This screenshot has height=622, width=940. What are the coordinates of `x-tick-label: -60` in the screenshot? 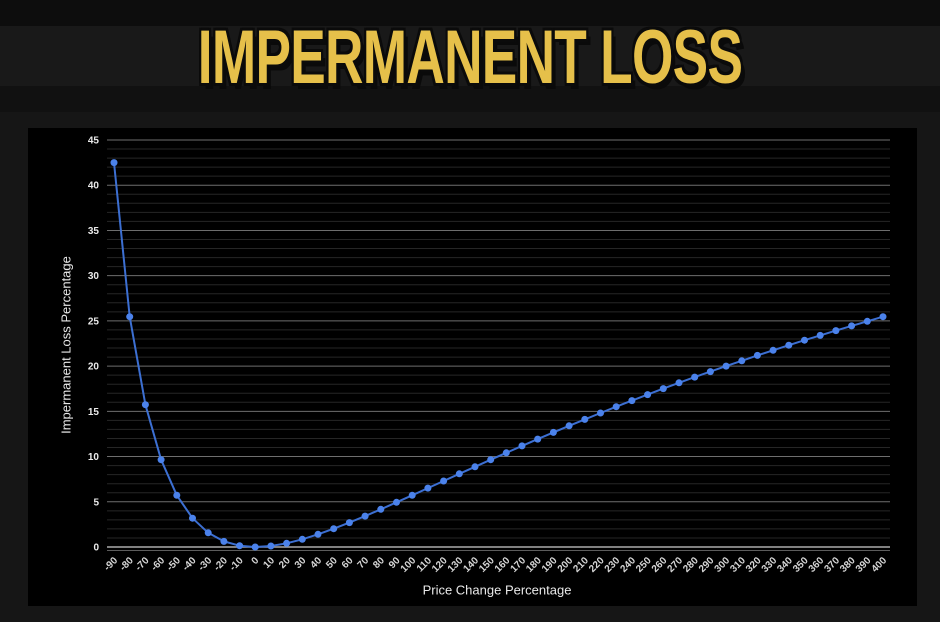 It's located at (158, 564).